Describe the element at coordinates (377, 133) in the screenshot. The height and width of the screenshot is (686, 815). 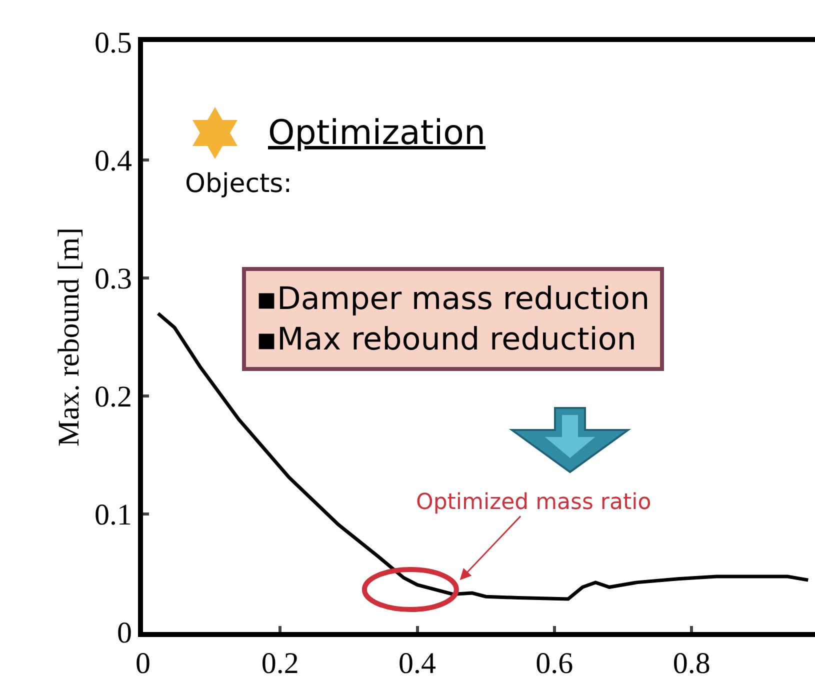
I see `annotation: Optimization` at that location.